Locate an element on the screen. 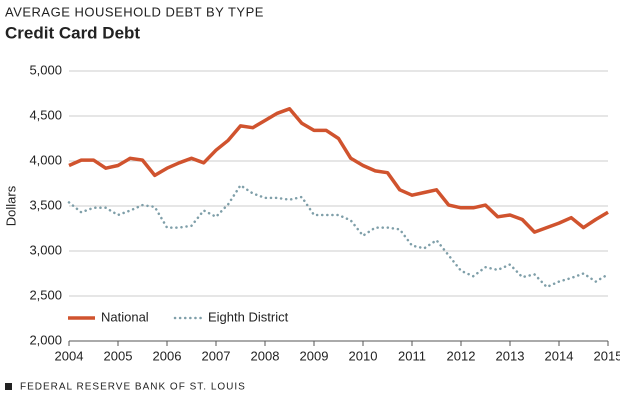  x-tick-label: 2005 is located at coordinates (118, 355).